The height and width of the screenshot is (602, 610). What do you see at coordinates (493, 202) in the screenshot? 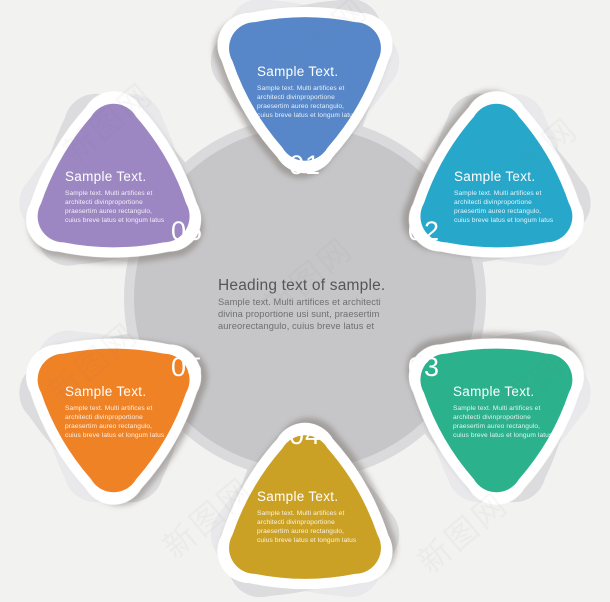
I see `petal-02-body-line2: architecti divinproportione` at bounding box center [493, 202].